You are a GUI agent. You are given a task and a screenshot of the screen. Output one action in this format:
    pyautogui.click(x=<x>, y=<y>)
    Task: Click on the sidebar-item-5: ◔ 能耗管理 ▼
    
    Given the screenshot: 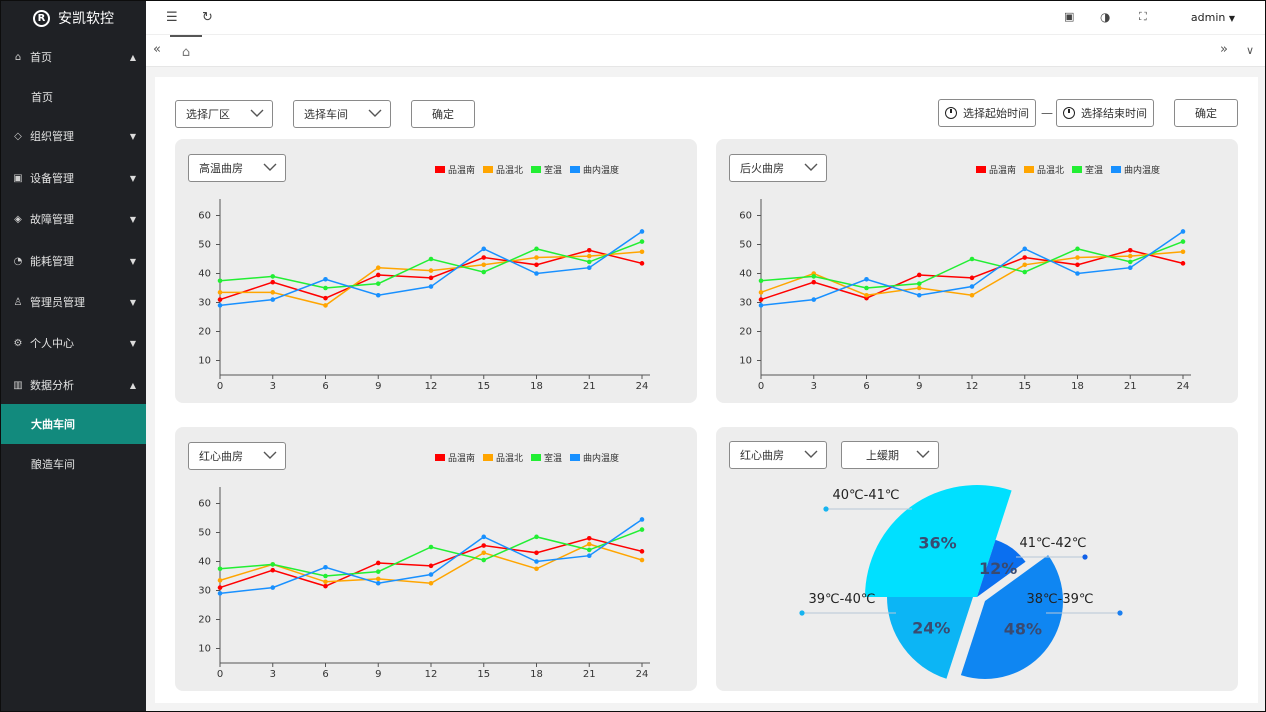 What is the action you would take?
    pyautogui.click(x=73, y=261)
    